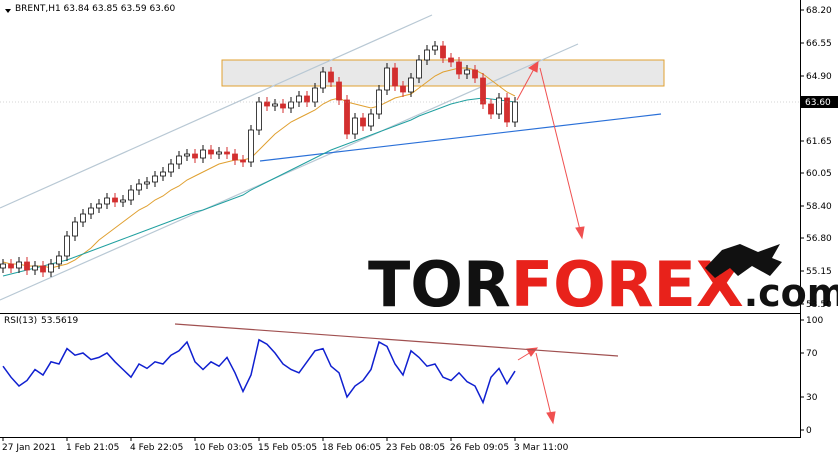  What do you see at coordinates (818, 103) in the screenshot?
I see `last-price-label: 63.60` at bounding box center [818, 103].